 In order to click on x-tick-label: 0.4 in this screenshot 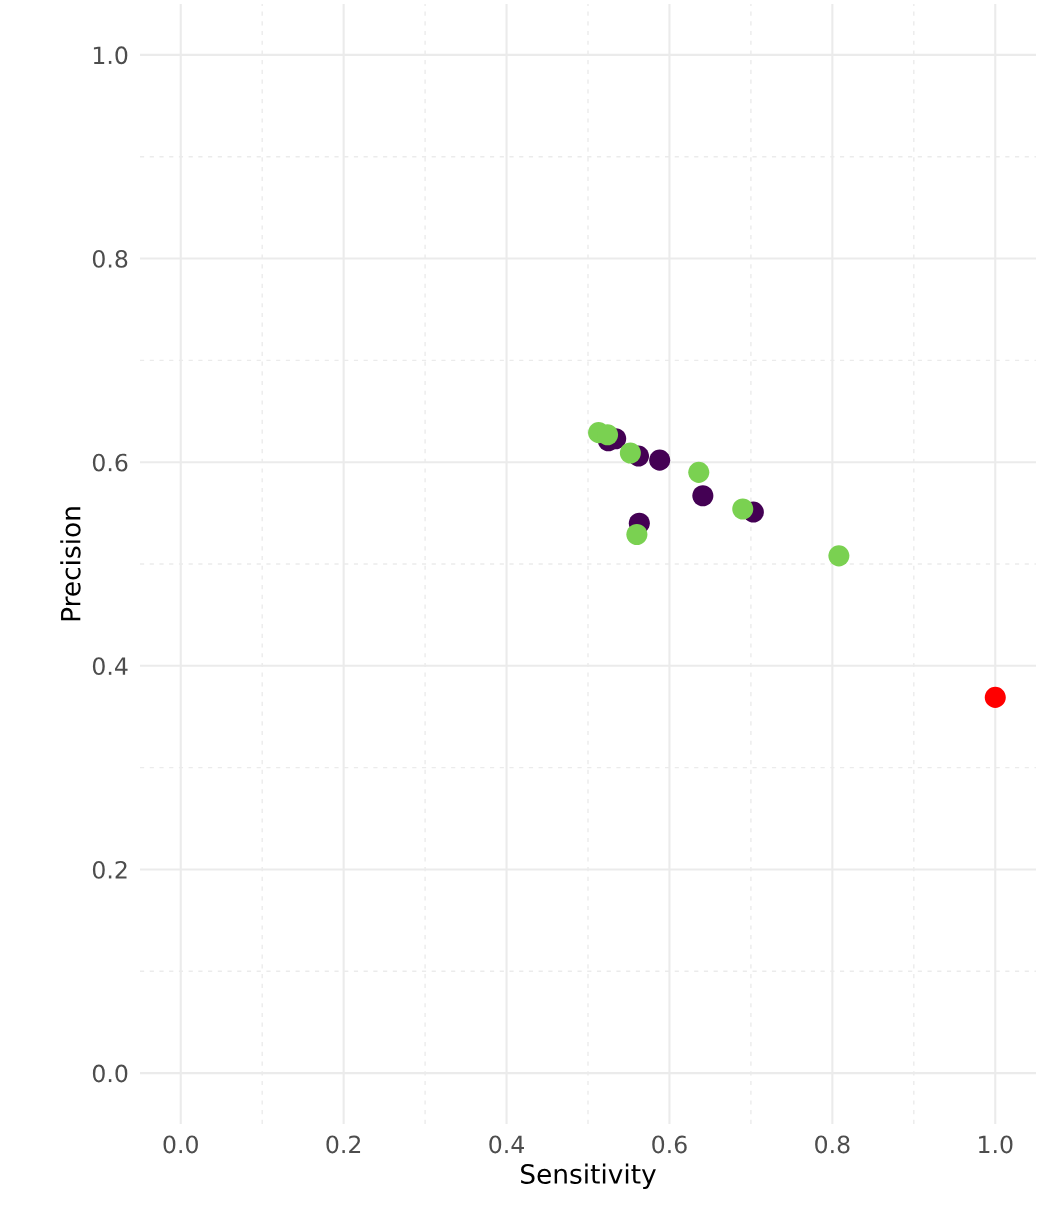, I will do `click(506, 1144)`.